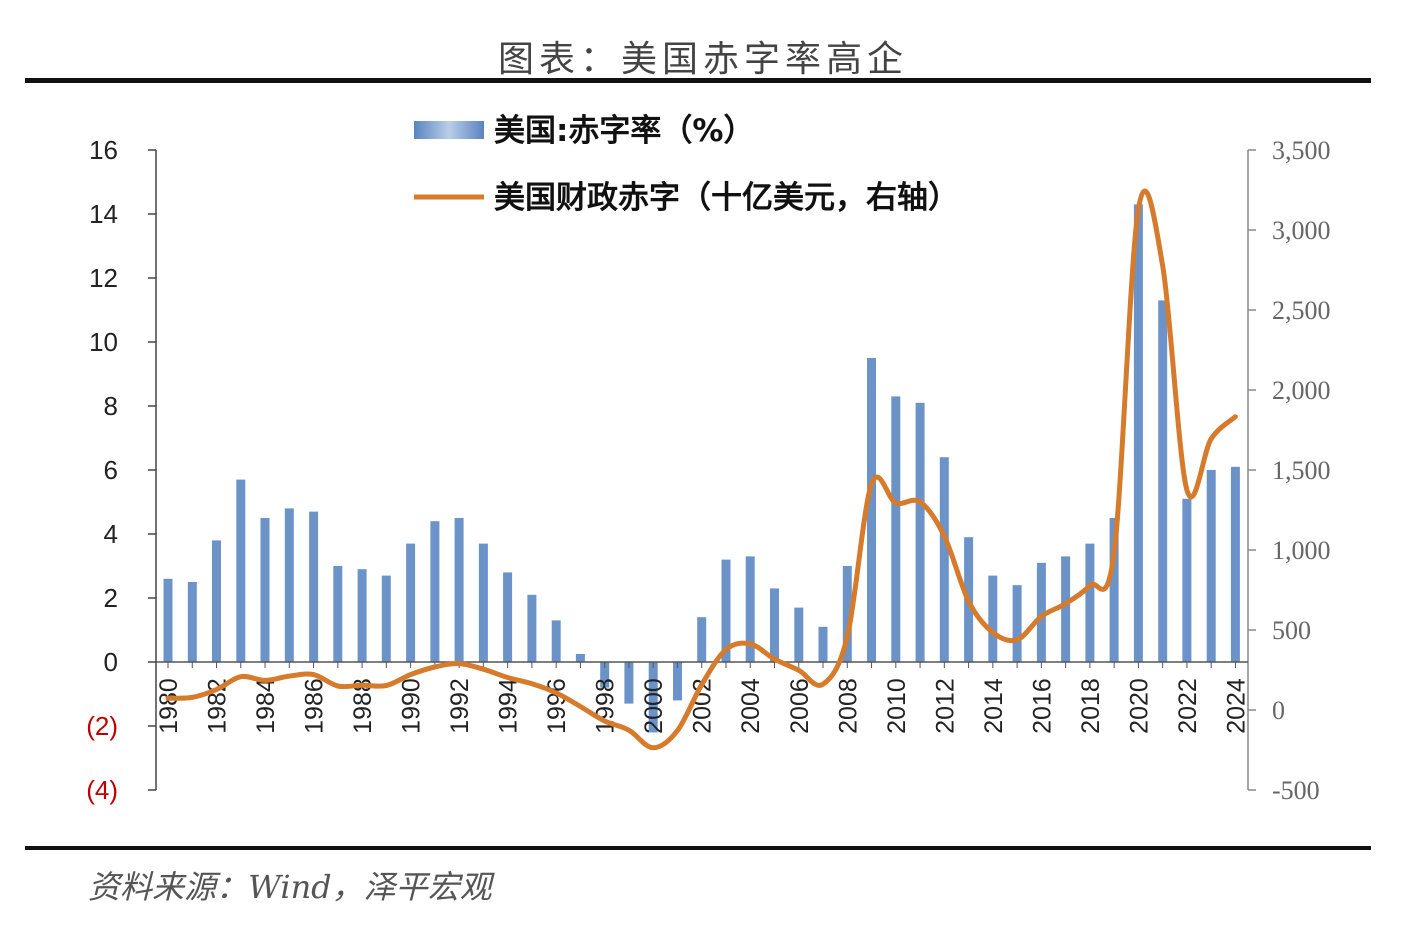 The height and width of the screenshot is (952, 1406). What do you see at coordinates (265, 590) in the screenshot?
I see `bar-1984` at bounding box center [265, 590].